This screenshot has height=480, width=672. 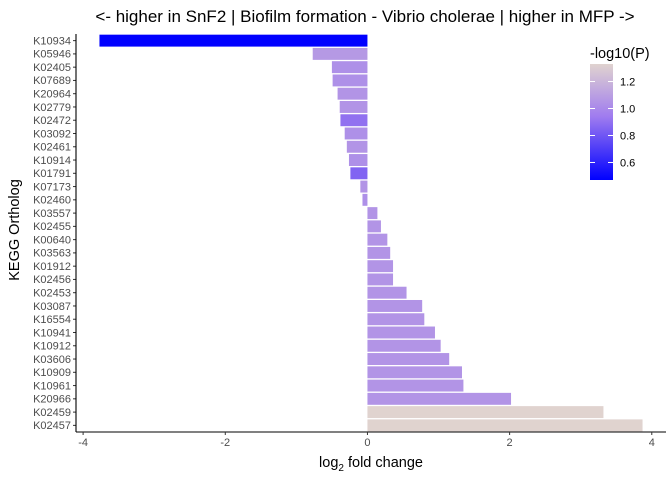 I want to click on y-tick-label: K20964, so click(x=52, y=95).